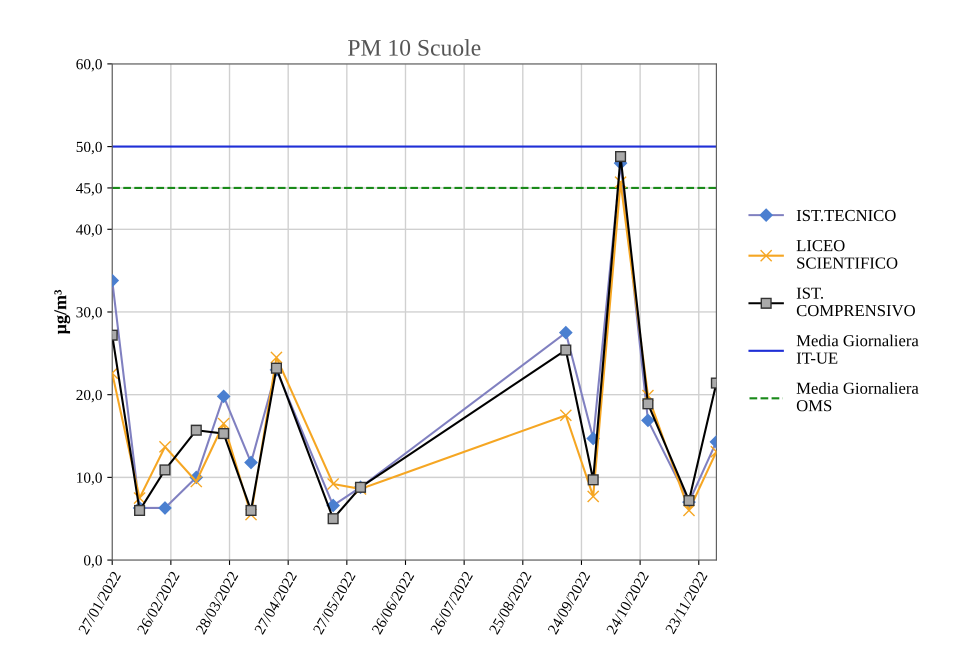 This screenshot has width=959, height=652. Describe the element at coordinates (62, 312) in the screenshot. I see `y-axis-title: µg/m³` at that location.